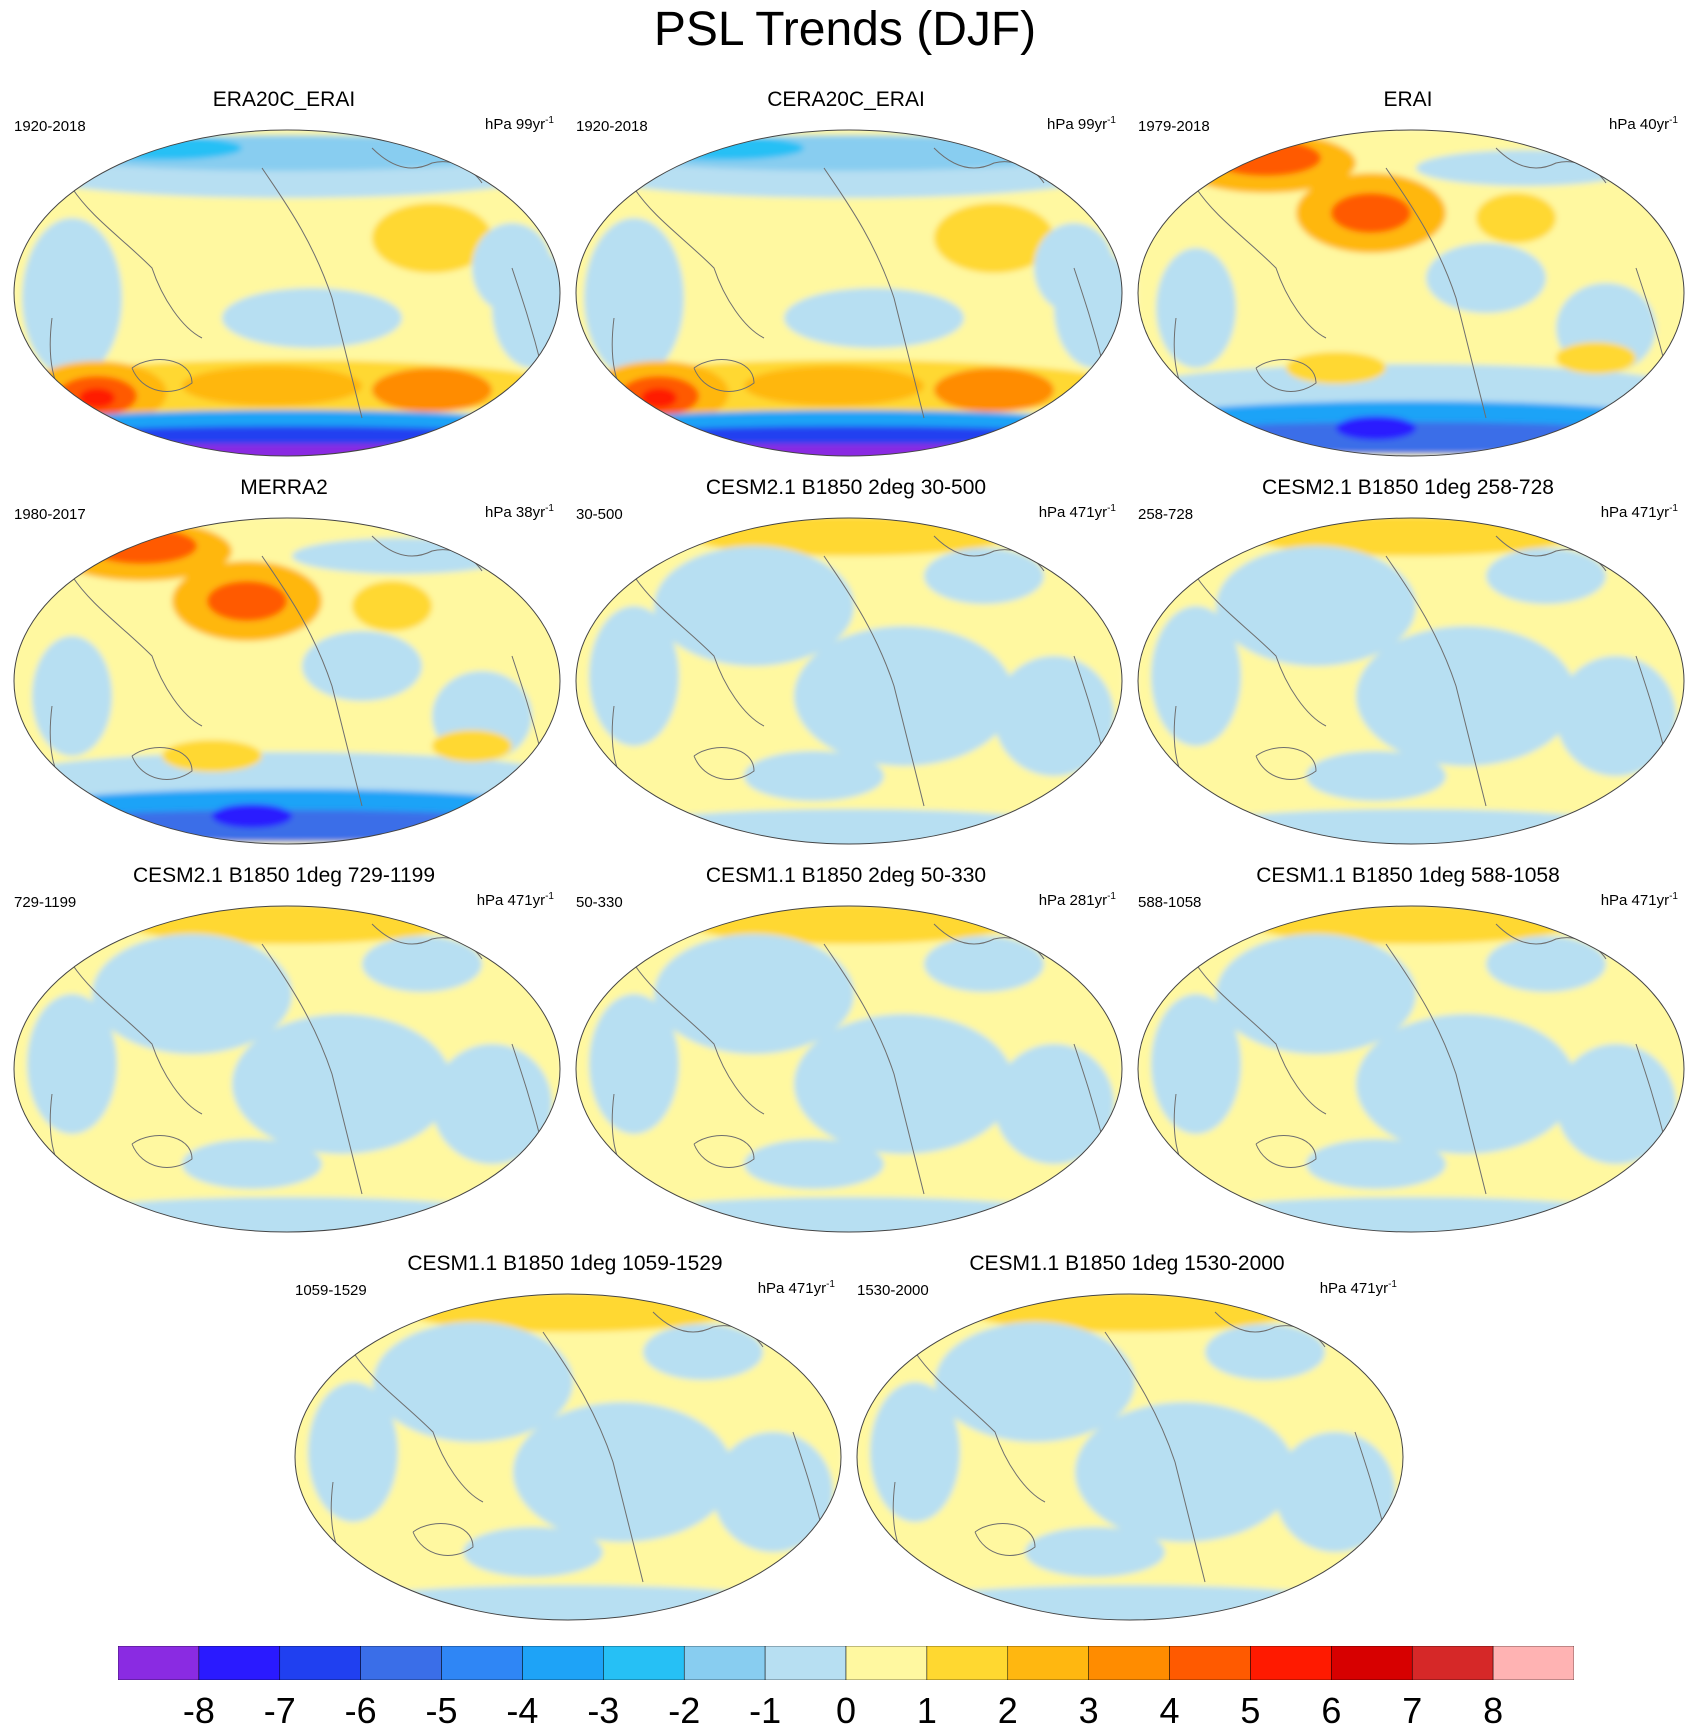 The width and height of the screenshot is (1690, 1732). What do you see at coordinates (846, 487) in the screenshot?
I see `panel-title: CESM2.1 B1850 2deg 30-500` at bounding box center [846, 487].